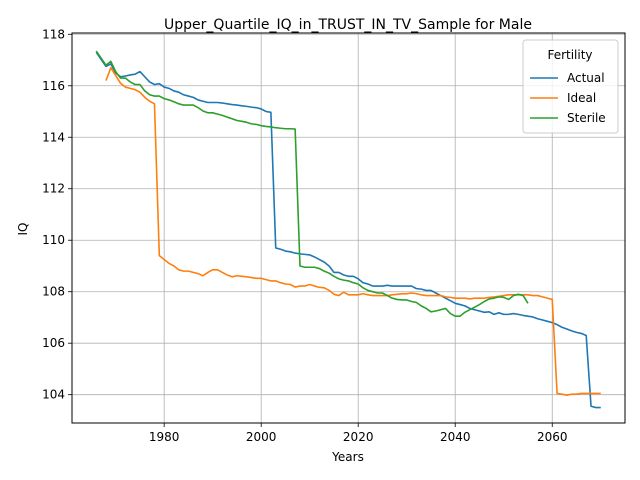  I want to click on y-tick-label: 114, so click(53, 137).